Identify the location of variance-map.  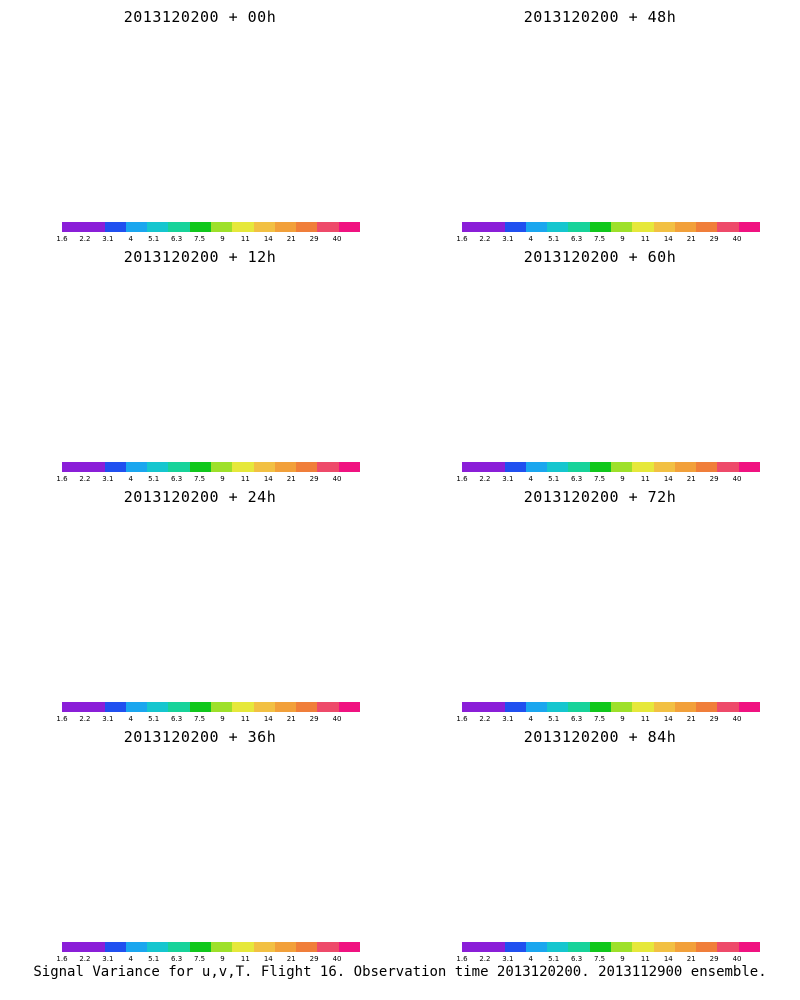
(600, 835).